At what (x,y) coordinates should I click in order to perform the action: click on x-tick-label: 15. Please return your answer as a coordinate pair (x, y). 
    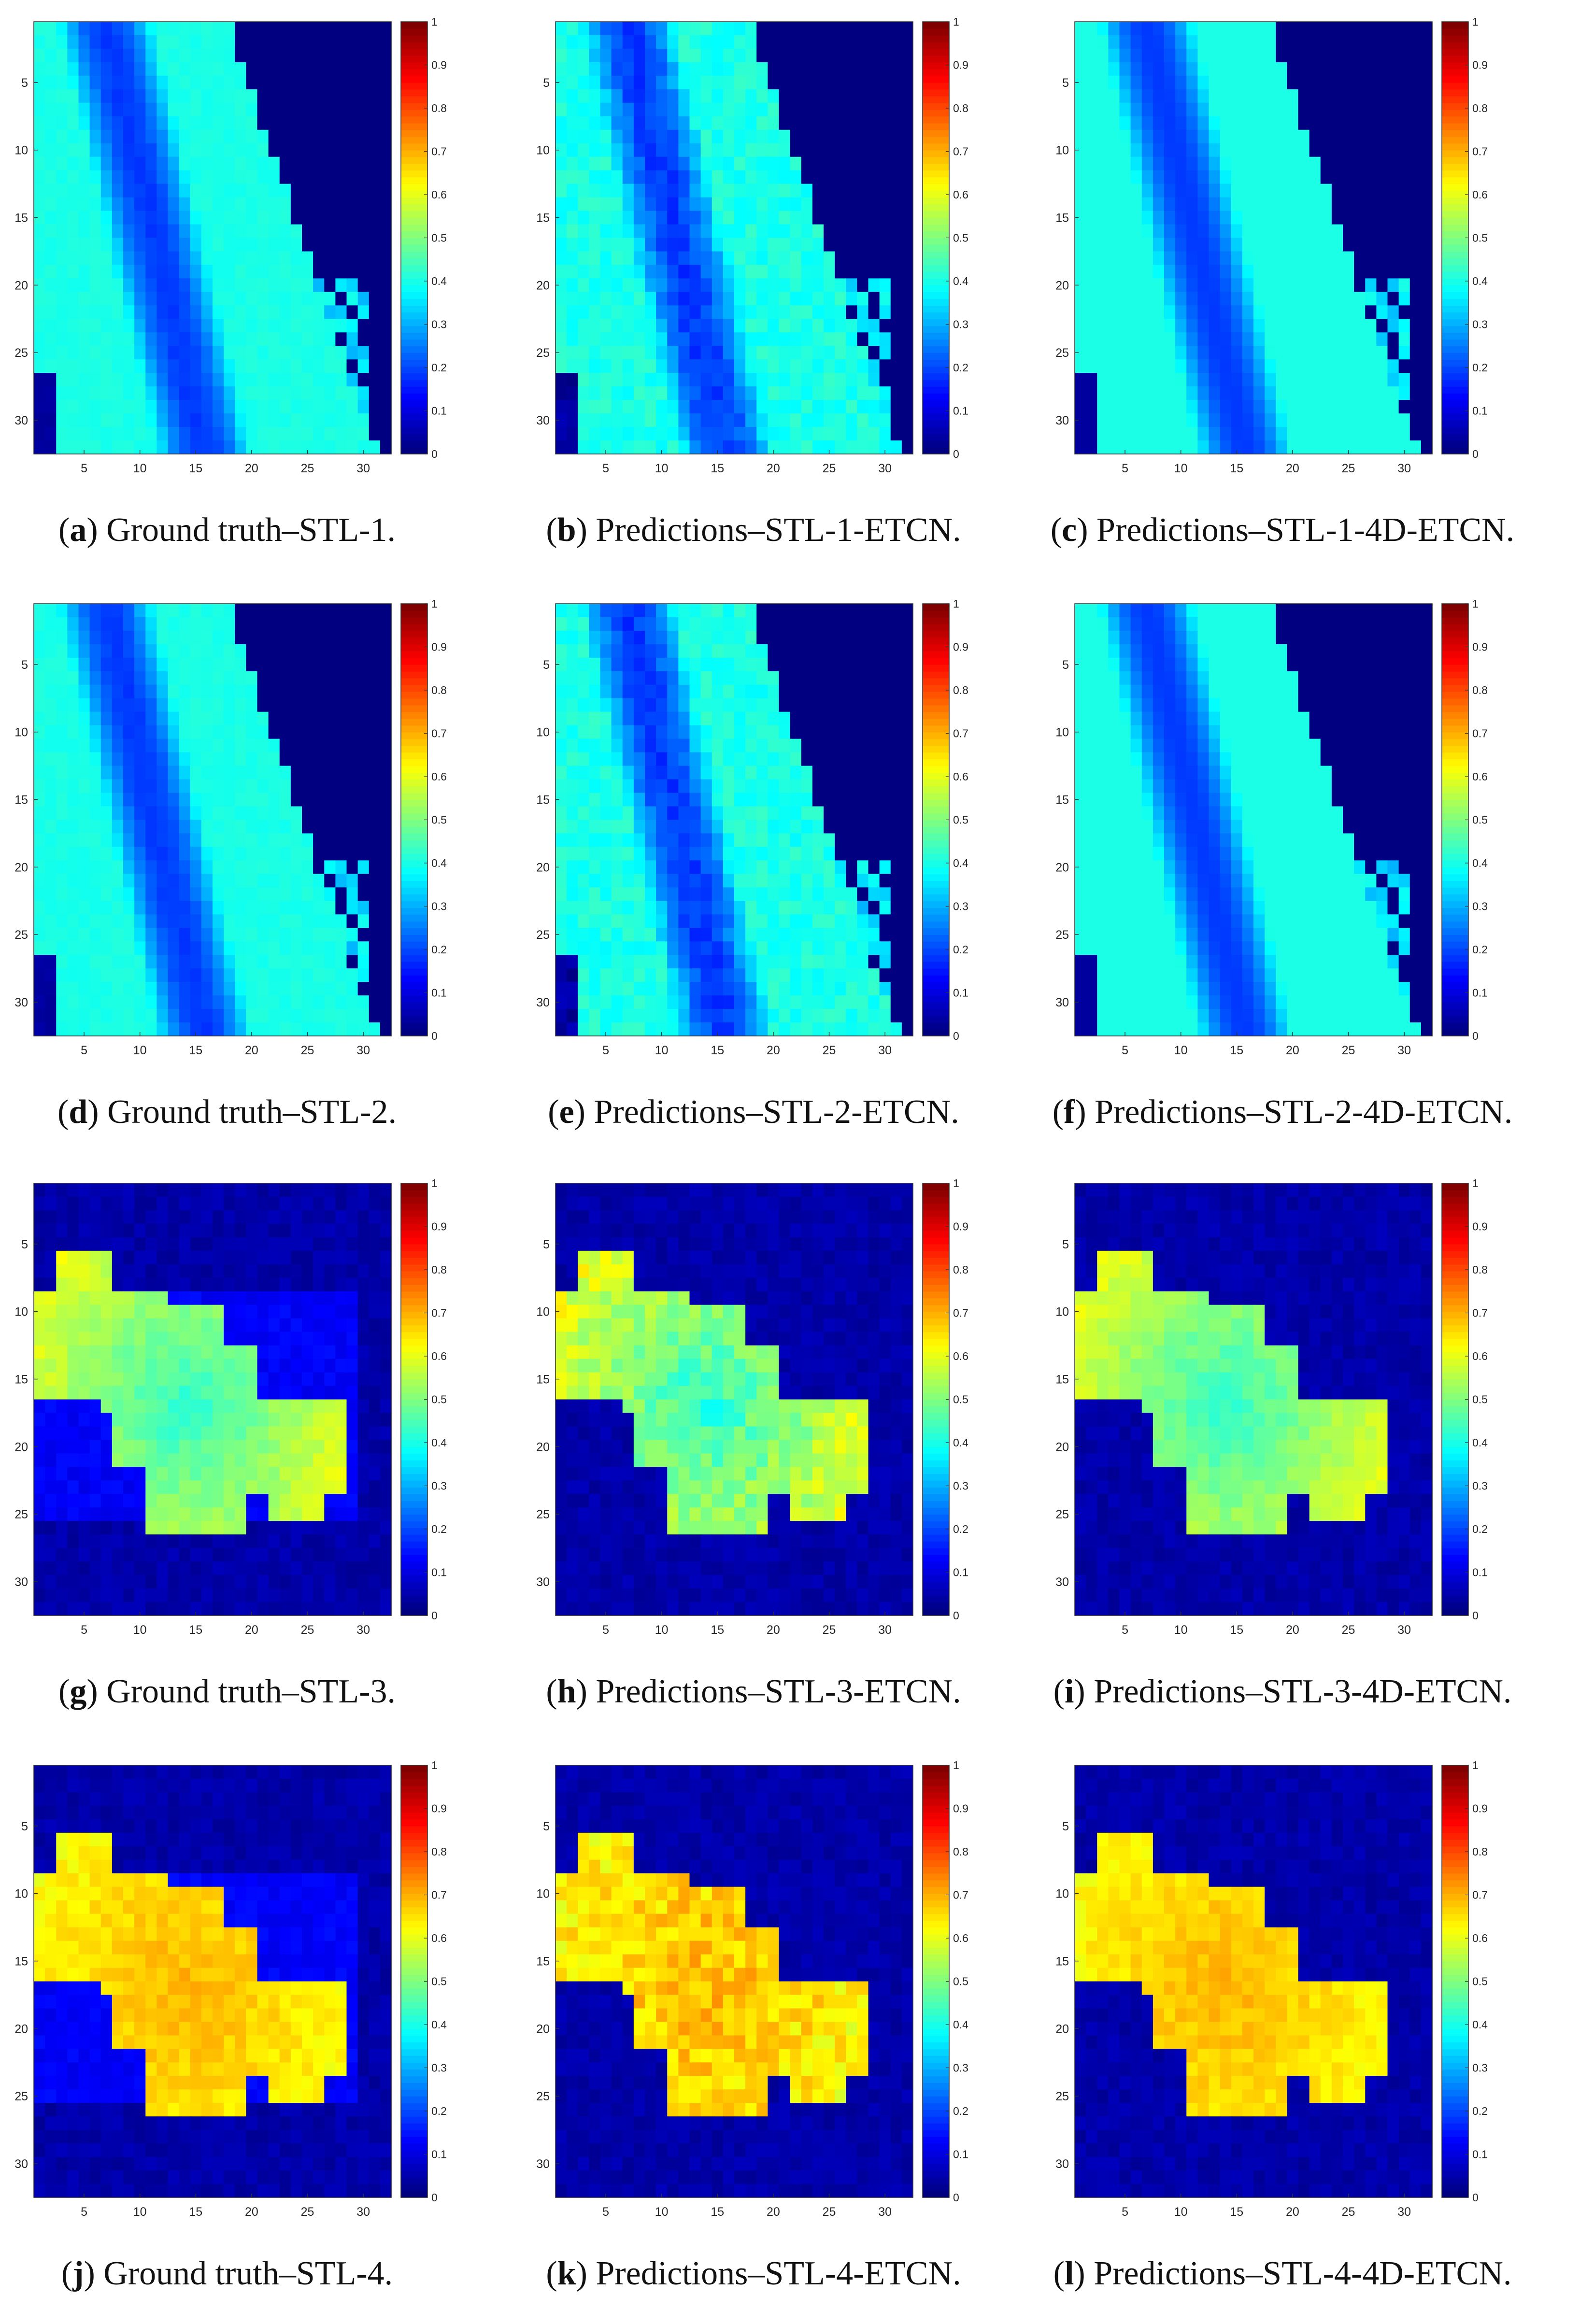
    Looking at the image, I should click on (195, 468).